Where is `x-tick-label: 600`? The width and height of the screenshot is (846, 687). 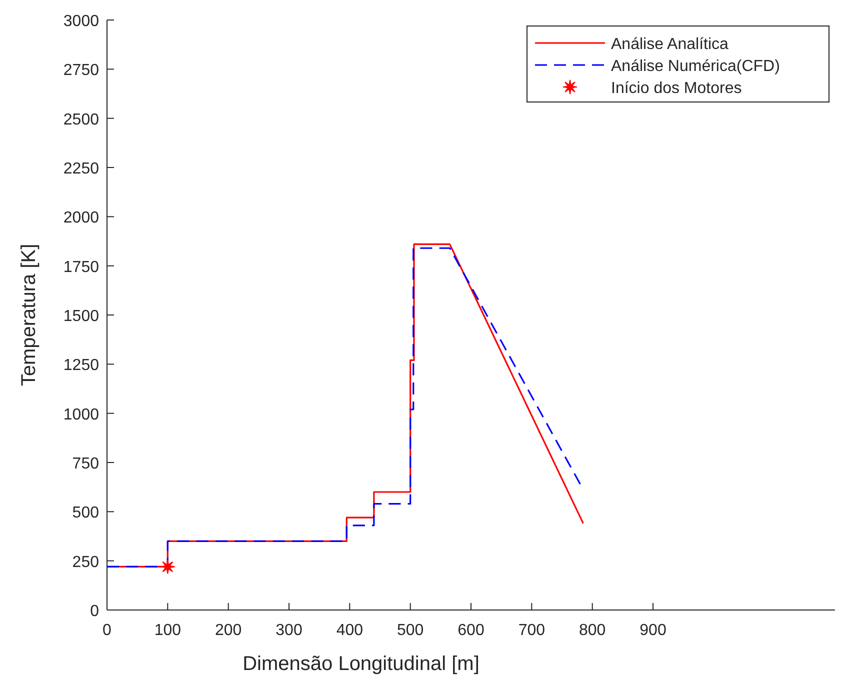 x-tick-label: 600 is located at coordinates (471, 630).